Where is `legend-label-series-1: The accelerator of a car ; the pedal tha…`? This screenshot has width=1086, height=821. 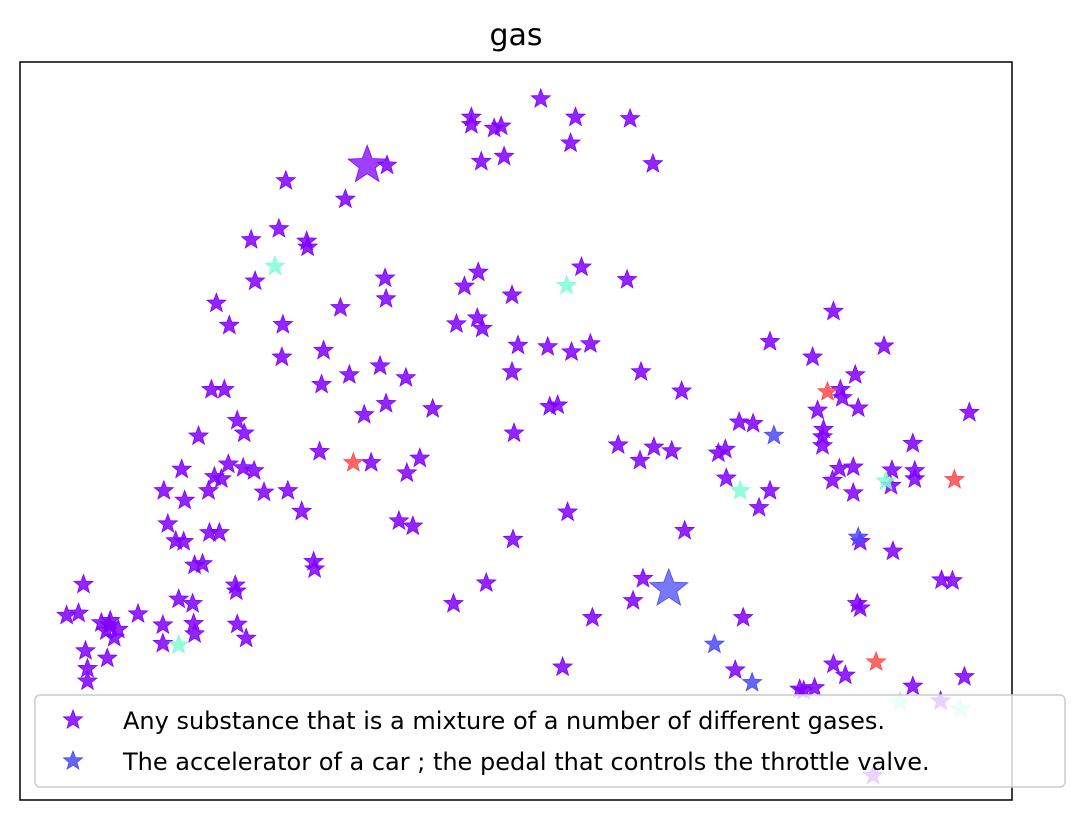
legend-label-series-1: The accelerator of a car ; the pedal tha… is located at coordinates (526, 762).